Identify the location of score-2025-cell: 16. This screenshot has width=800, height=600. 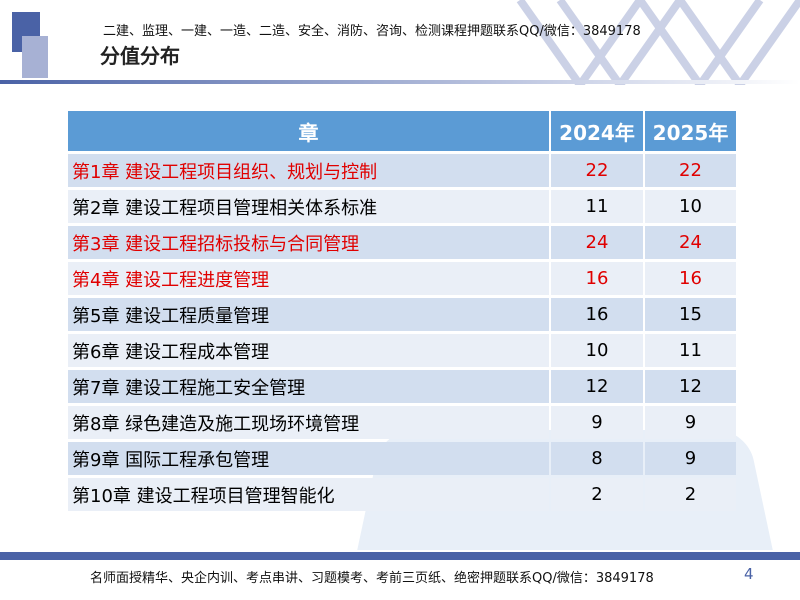
(690, 278).